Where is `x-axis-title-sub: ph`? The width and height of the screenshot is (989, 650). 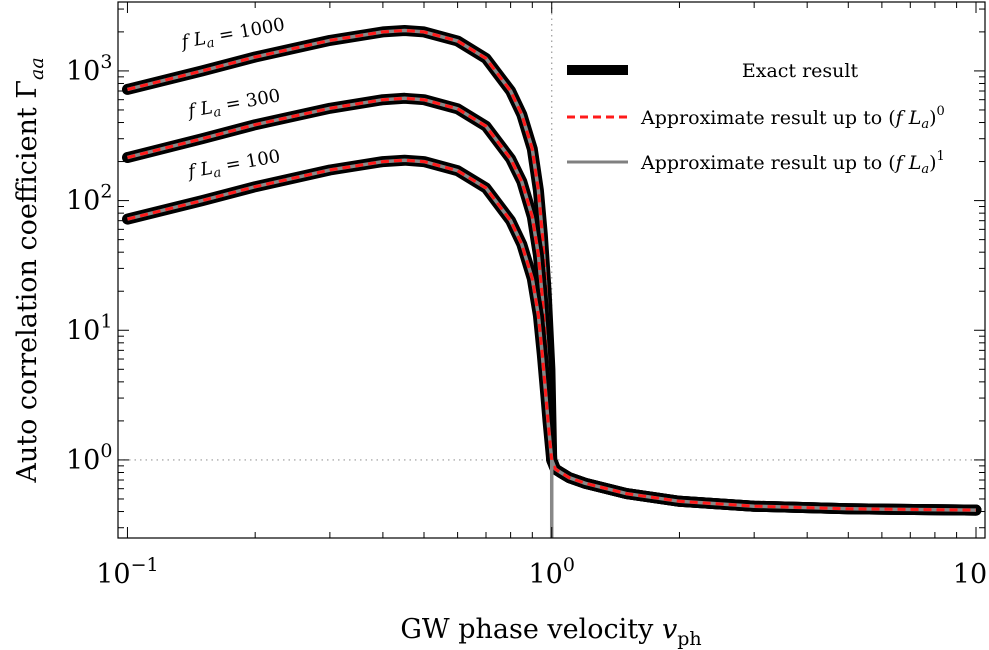
x-axis-title-sub: ph is located at coordinates (689, 639).